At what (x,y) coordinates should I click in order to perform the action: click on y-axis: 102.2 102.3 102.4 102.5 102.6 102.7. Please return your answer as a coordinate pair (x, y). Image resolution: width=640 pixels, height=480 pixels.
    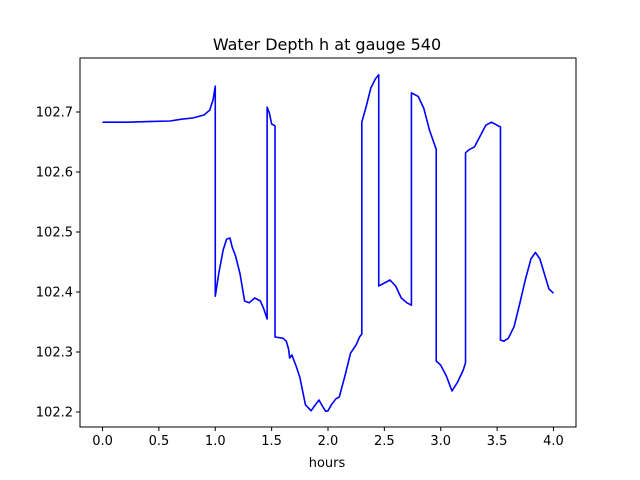
    Looking at the image, I should click on (58, 263).